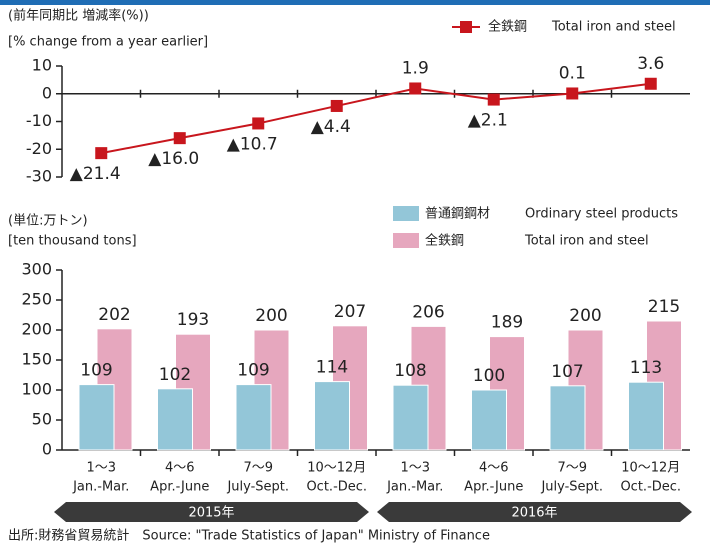 The height and width of the screenshot is (544, 710). I want to click on y-tick-label: 200, so click(36, 329).